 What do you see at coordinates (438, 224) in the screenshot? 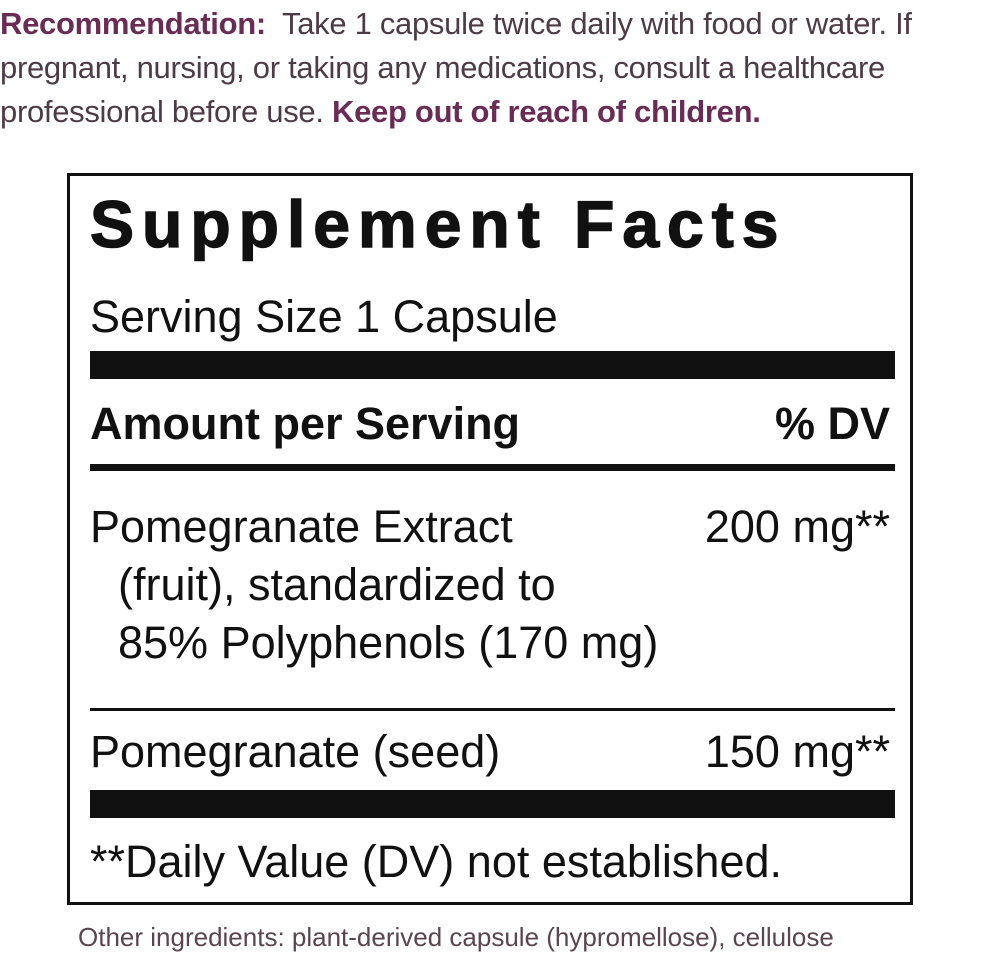
I see `panel-title: Supplement Facts` at bounding box center [438, 224].